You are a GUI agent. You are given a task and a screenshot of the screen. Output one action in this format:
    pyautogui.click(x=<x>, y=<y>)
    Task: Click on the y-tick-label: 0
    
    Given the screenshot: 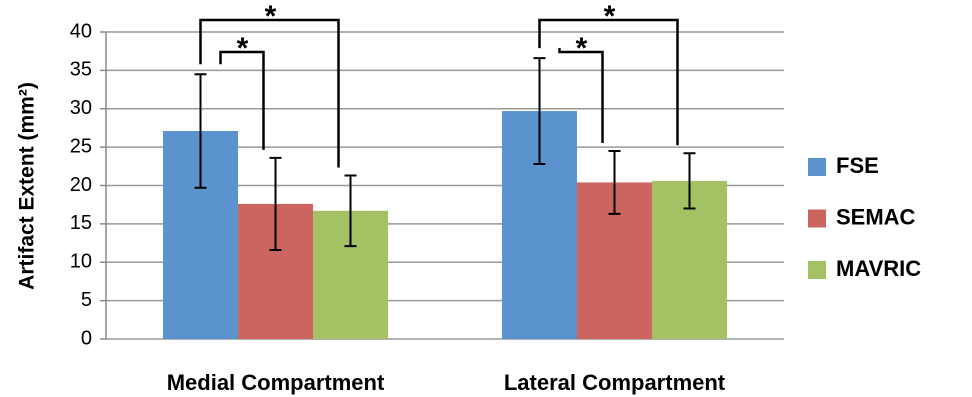 What is the action you would take?
    pyautogui.click(x=86, y=338)
    